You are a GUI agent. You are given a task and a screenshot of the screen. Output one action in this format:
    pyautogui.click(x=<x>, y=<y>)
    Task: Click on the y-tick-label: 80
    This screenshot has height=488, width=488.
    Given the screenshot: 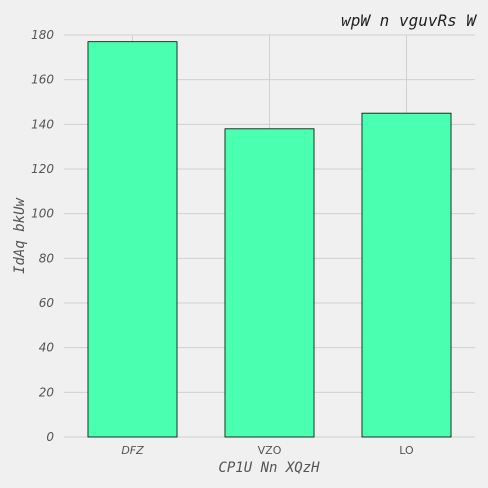 What is the action you would take?
    pyautogui.click(x=47, y=258)
    